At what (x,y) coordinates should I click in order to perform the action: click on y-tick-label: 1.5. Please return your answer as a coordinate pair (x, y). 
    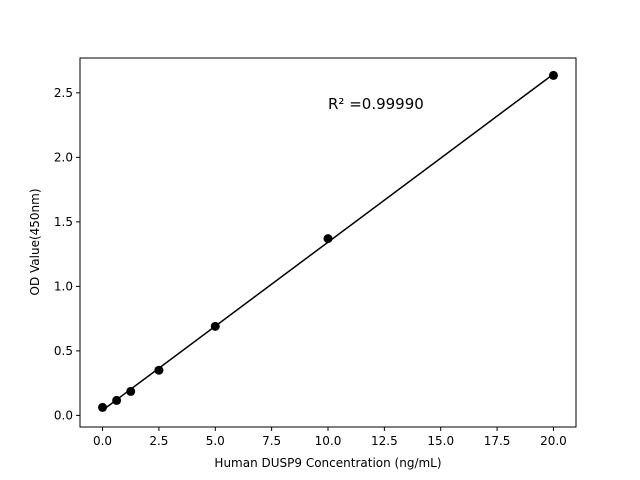
    Looking at the image, I should click on (63, 222).